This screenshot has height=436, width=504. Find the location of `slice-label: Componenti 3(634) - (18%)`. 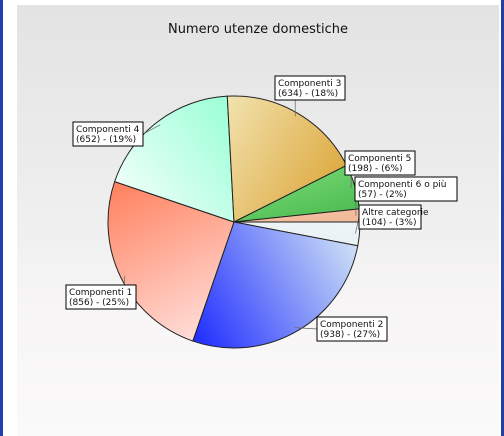

slice-label: Componenti 3(634) - (18%) is located at coordinates (310, 88).